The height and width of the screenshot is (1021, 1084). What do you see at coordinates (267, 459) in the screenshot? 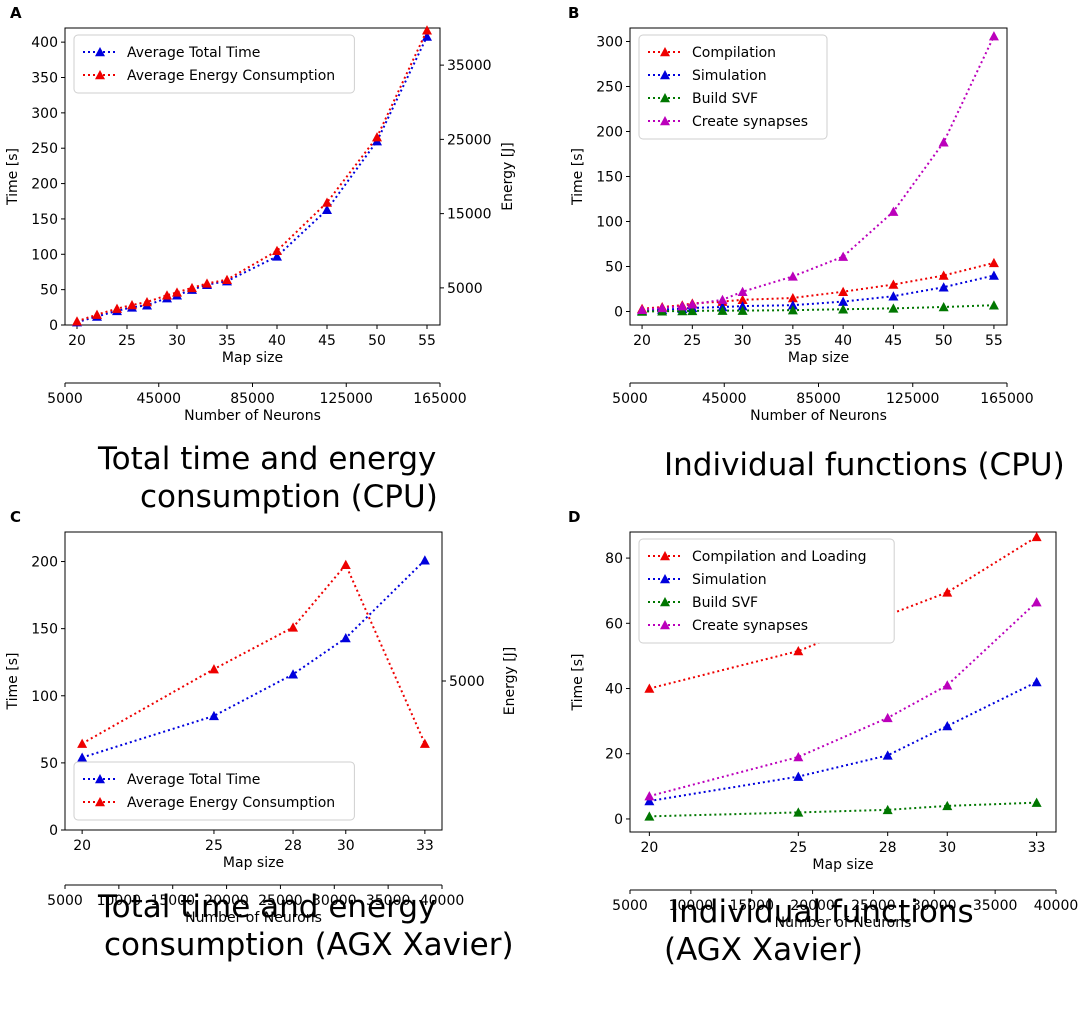
I see `caption-a-line-1: Total time and energy` at bounding box center [267, 459].